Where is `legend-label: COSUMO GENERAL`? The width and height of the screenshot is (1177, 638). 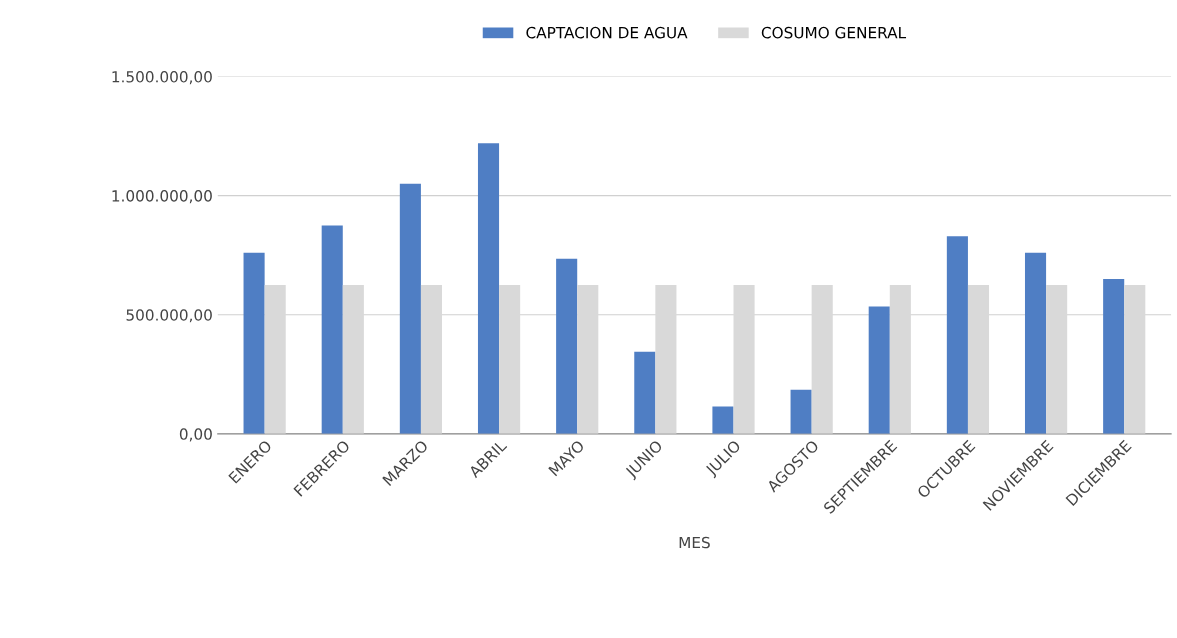 legend-label: COSUMO GENERAL is located at coordinates (834, 32).